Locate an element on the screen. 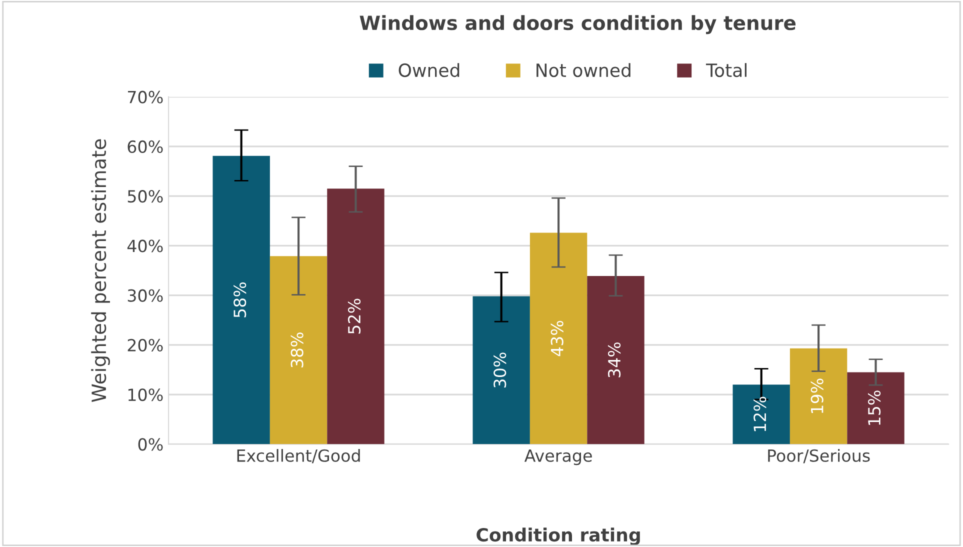 Image resolution: width=963 pixels, height=547 pixels. y-tick-label: 30% is located at coordinates (145, 295).